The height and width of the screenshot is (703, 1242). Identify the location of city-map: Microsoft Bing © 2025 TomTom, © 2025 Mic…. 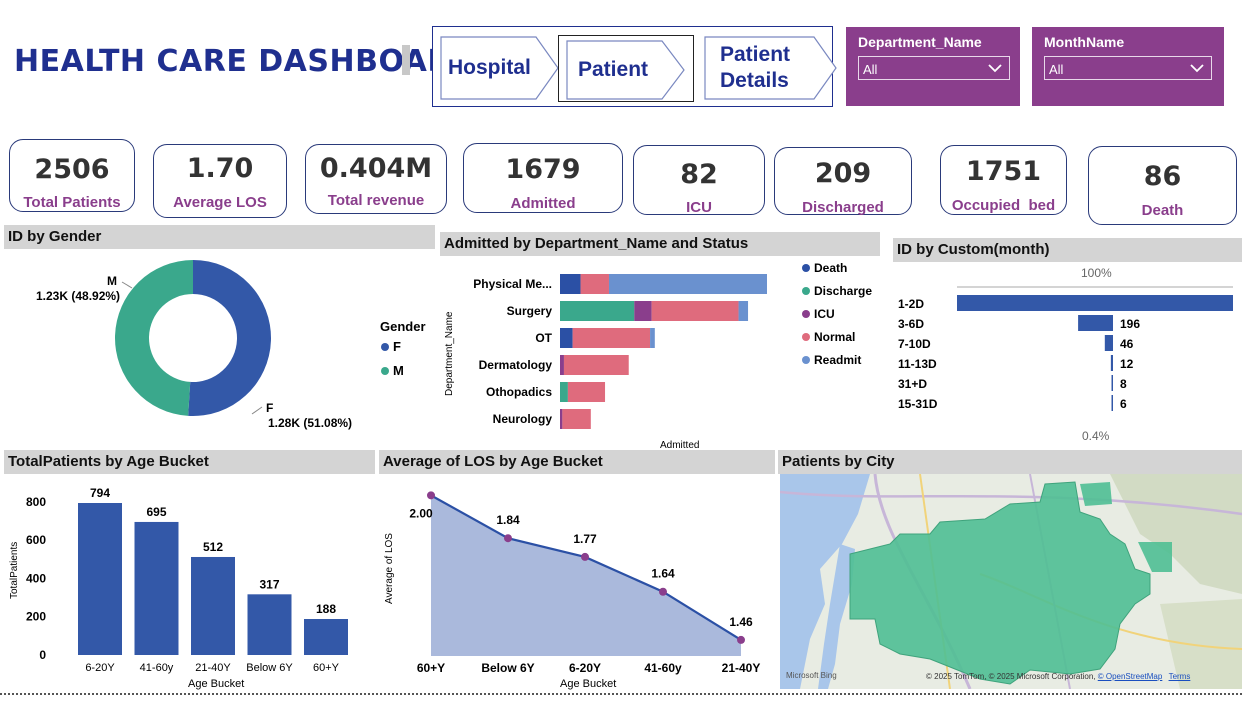
(1011, 581).